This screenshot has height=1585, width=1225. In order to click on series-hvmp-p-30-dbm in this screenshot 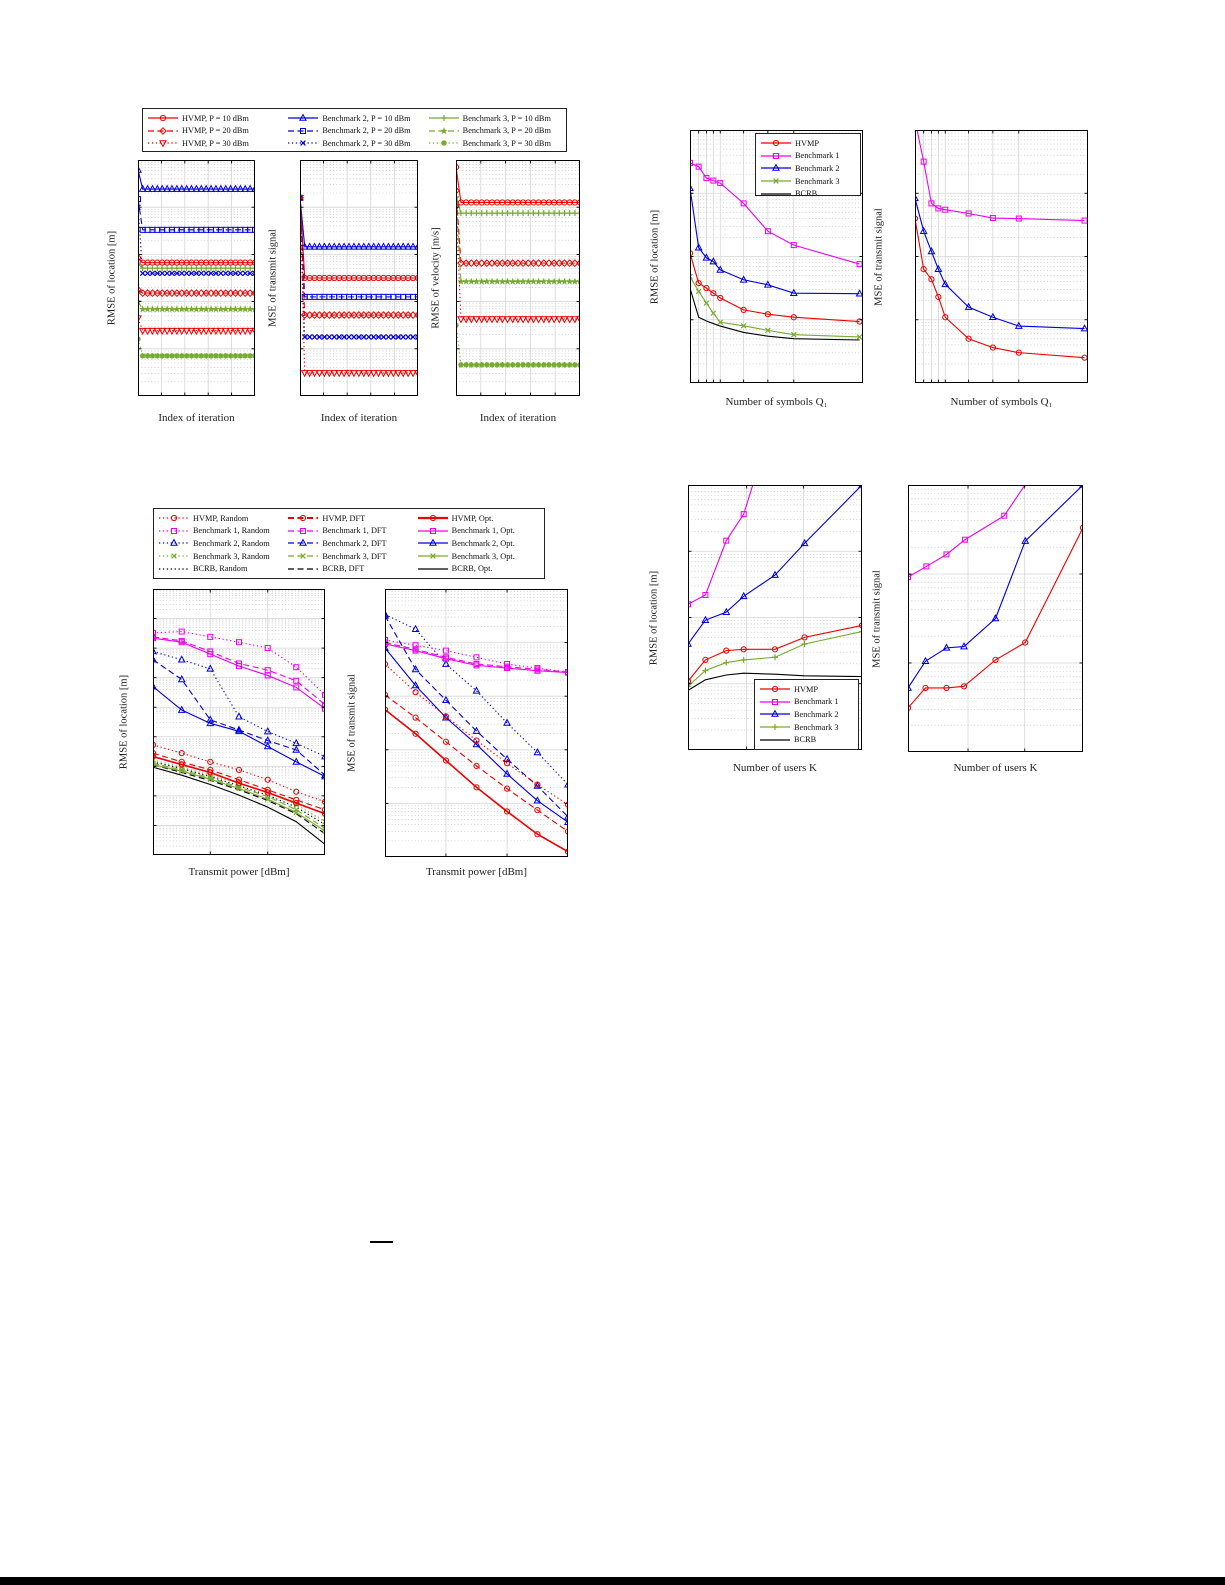, I will do `click(518, 263)`.